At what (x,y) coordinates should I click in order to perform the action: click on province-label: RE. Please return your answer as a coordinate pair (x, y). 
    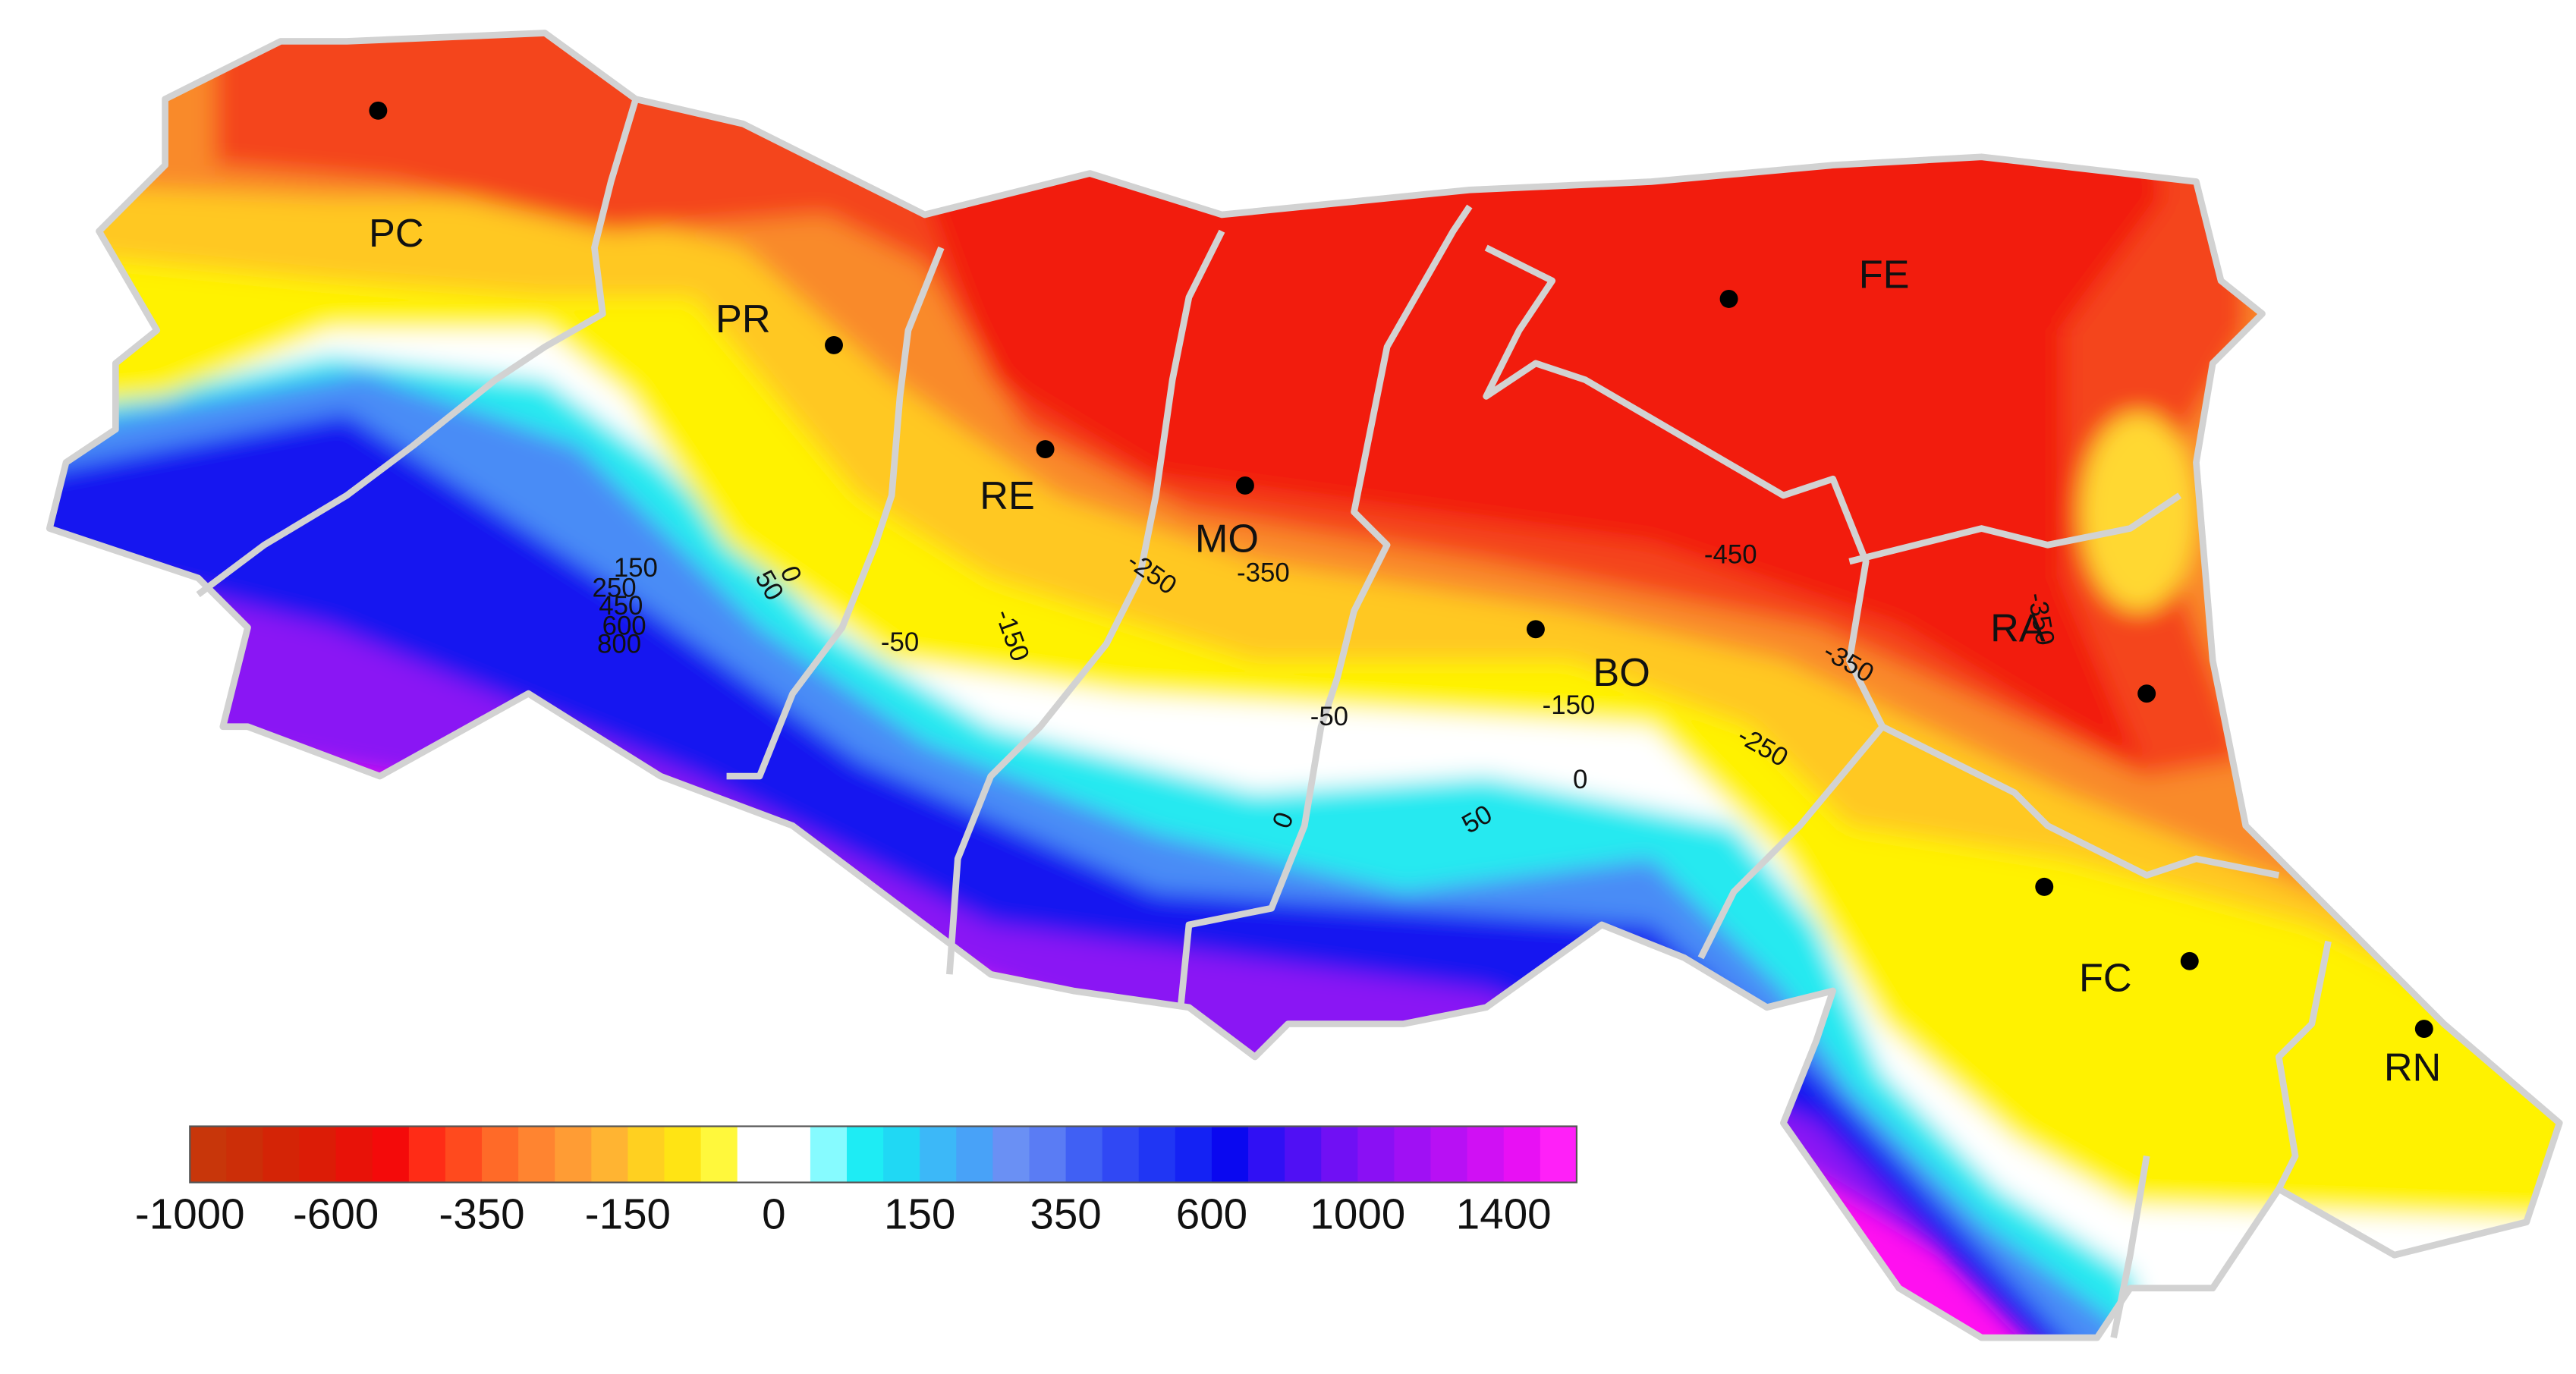
    Looking at the image, I should click on (1007, 496).